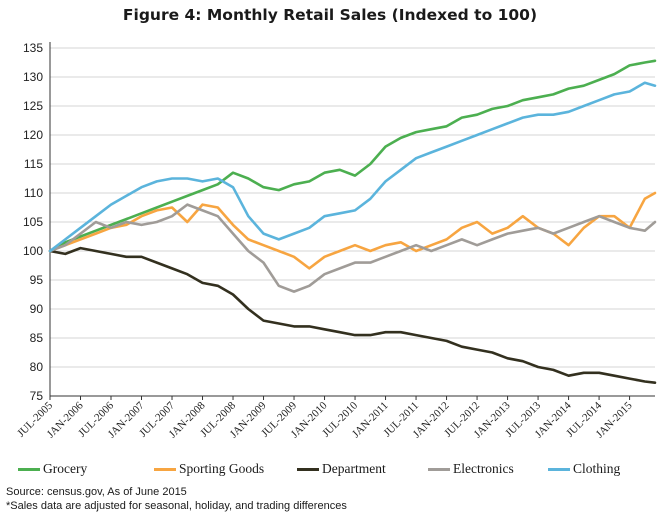 Image resolution: width=660 pixels, height=514 pixels. Describe the element at coordinates (33, 193) in the screenshot. I see `y-tick-label: 110` at that location.